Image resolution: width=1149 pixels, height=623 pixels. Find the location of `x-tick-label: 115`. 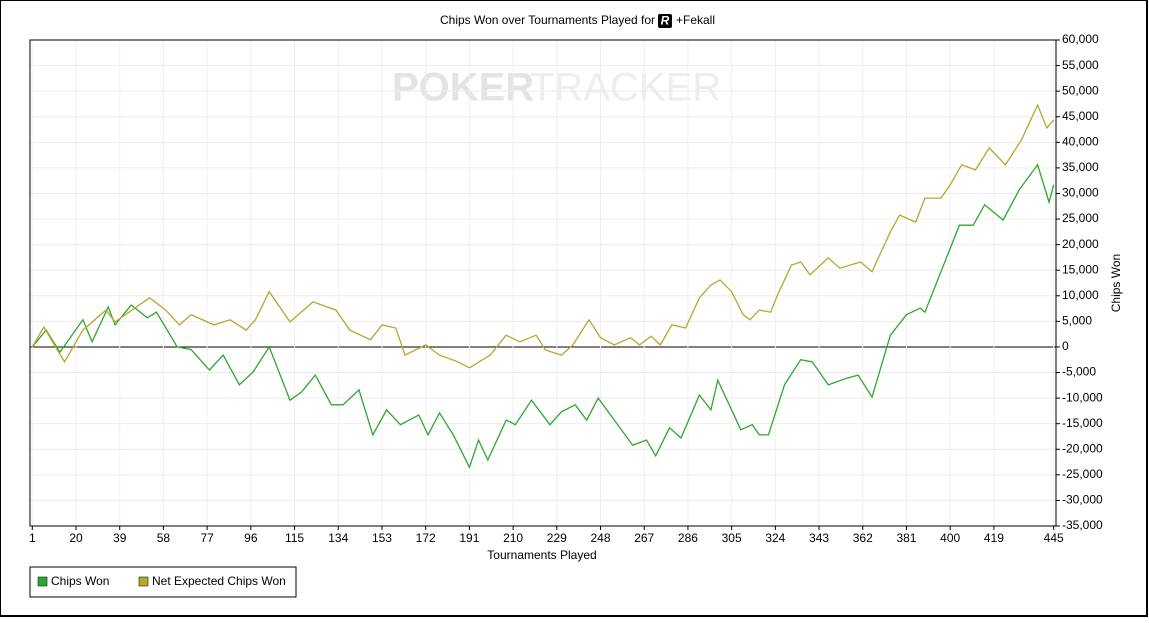

x-tick-label: 115 is located at coordinates (294, 538).